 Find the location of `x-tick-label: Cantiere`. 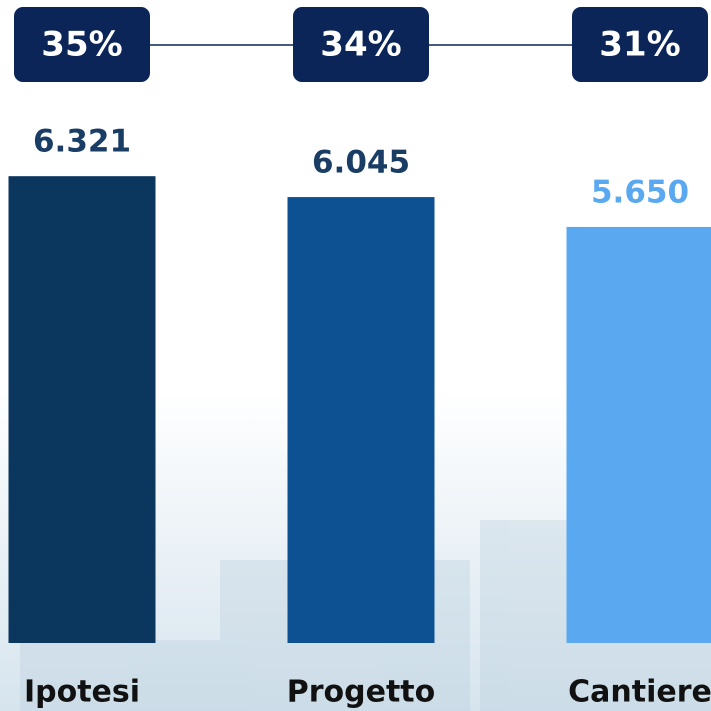

x-tick-label: Cantiere is located at coordinates (639, 692).